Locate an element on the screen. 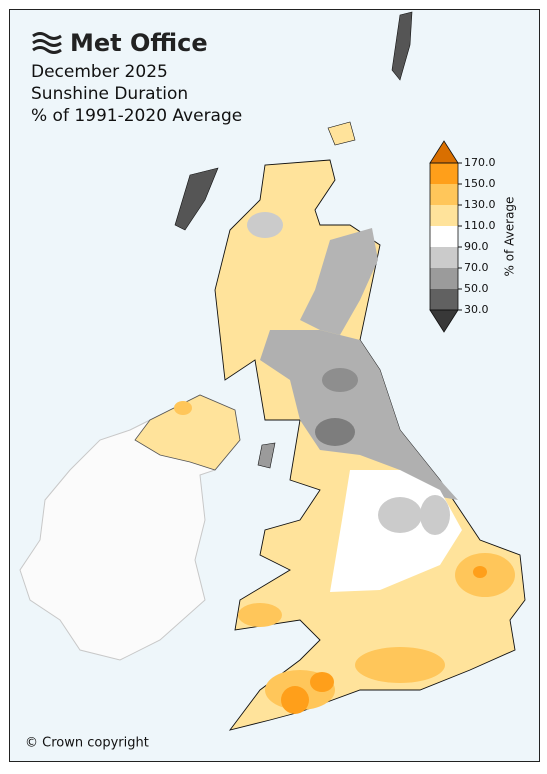 This screenshot has width=547, height=774. colorbar-tick-label: 130.0 is located at coordinates (480, 204).